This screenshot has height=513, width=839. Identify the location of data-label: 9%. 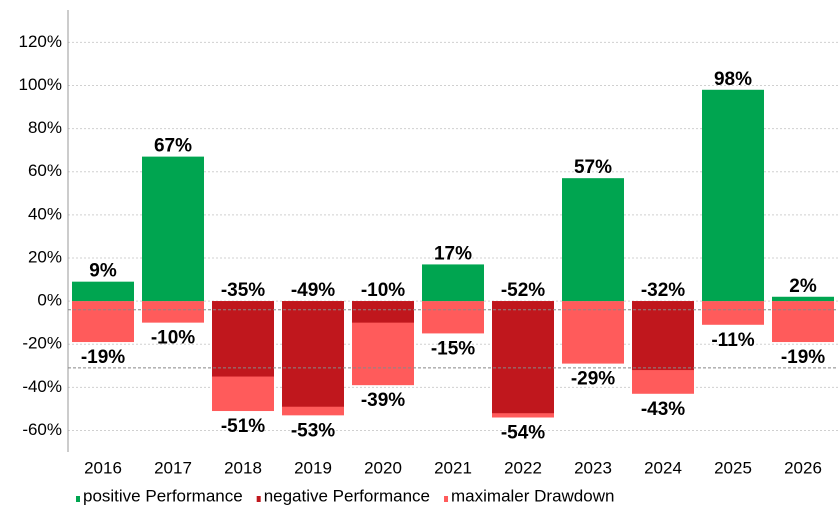
(103, 271).